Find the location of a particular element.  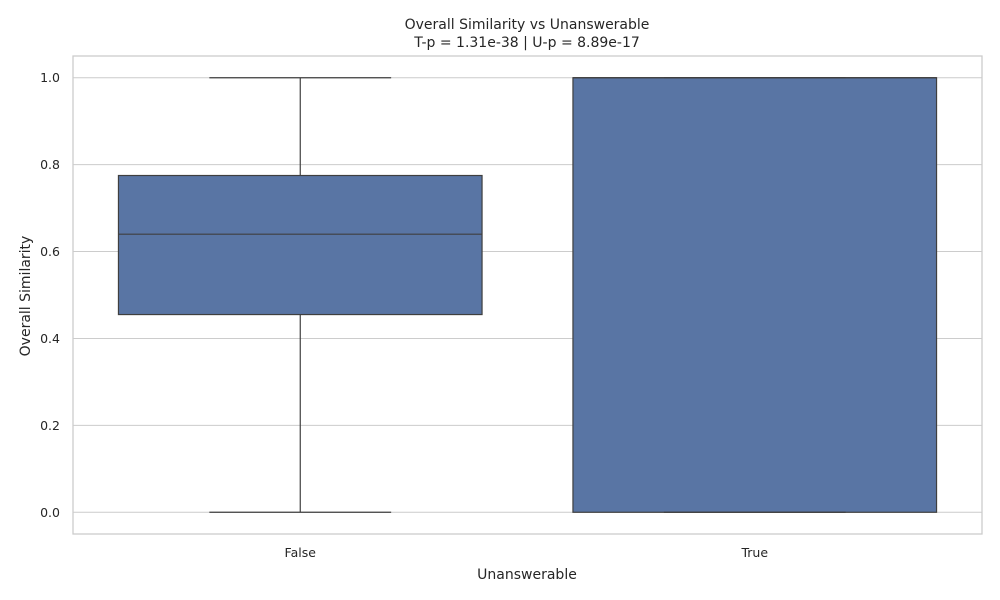

y-tick-label: 0.8 is located at coordinates (50, 164).